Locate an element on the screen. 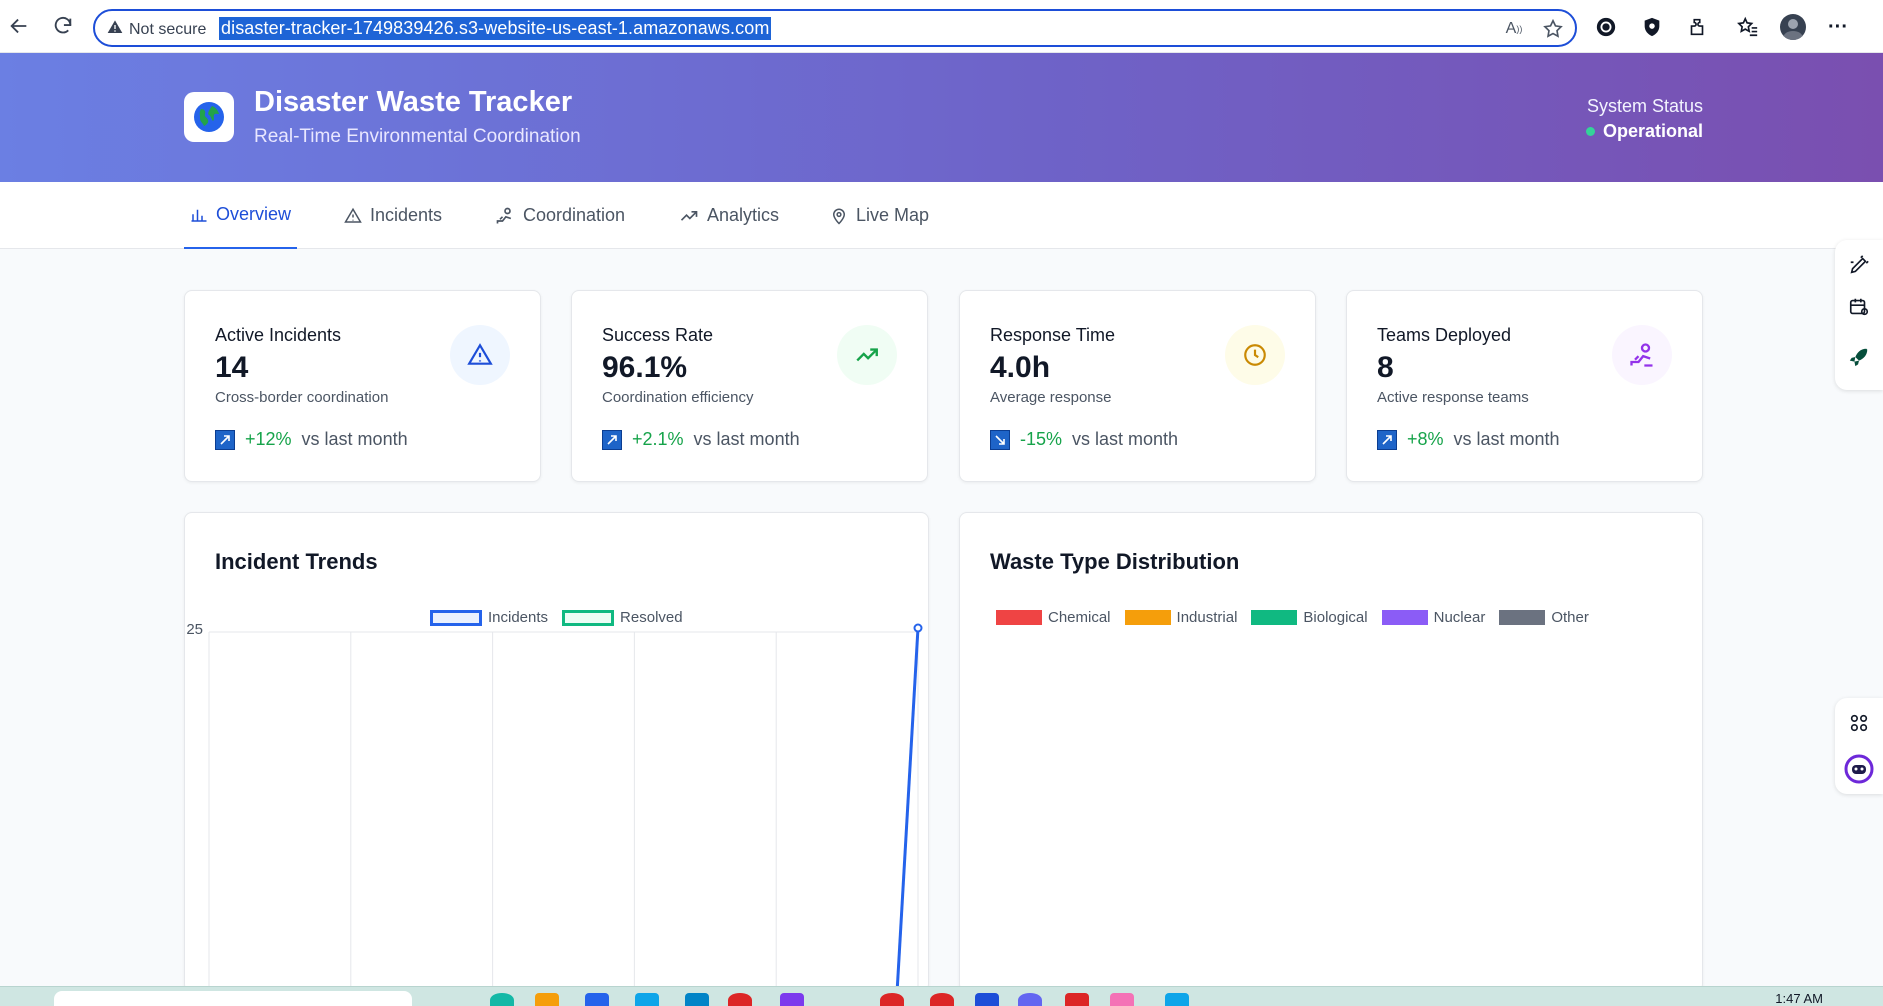  tab-analytics: Analytics is located at coordinates (729, 215).